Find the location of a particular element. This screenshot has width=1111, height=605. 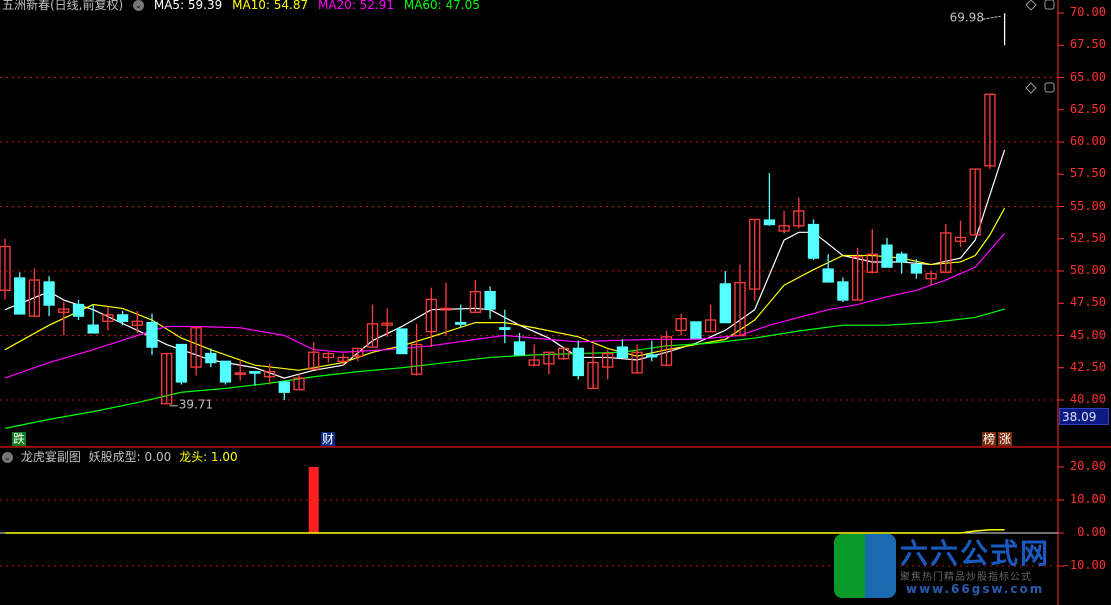

y-tick-label: 60.00 is located at coordinates (1087, 141).